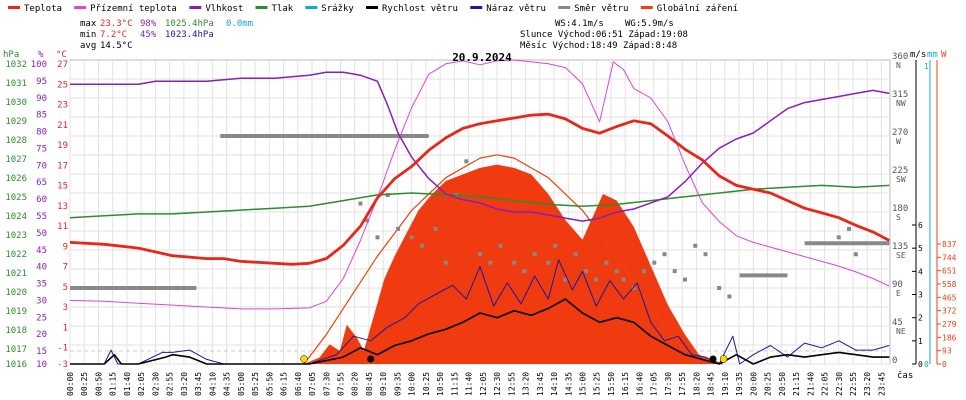  What do you see at coordinates (454, 384) in the screenshot?
I see `x-tick-label: 11:15` at bounding box center [454, 384].